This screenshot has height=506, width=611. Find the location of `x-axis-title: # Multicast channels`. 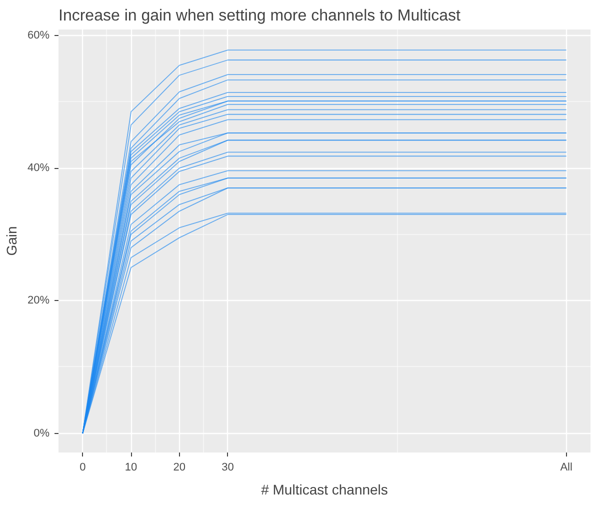

x-axis-title: # Multicast channels is located at coordinates (324, 490).